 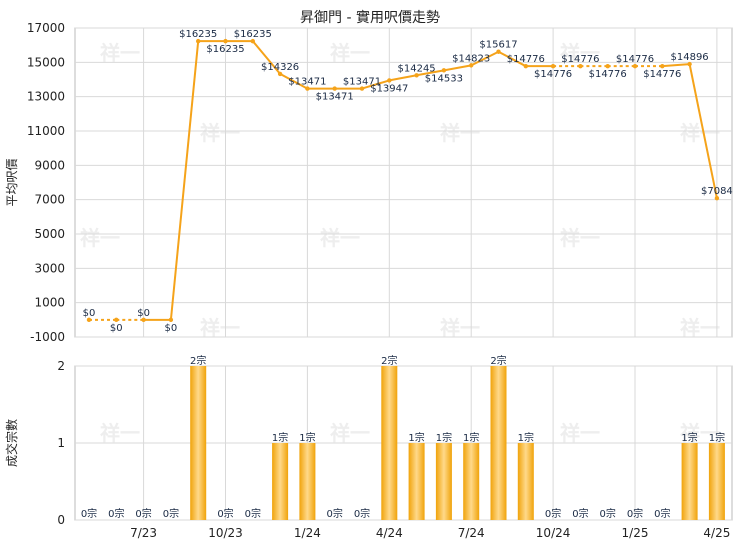 What do you see at coordinates (444, 78) in the screenshot?
I see `price-data-label: $14533` at bounding box center [444, 78].